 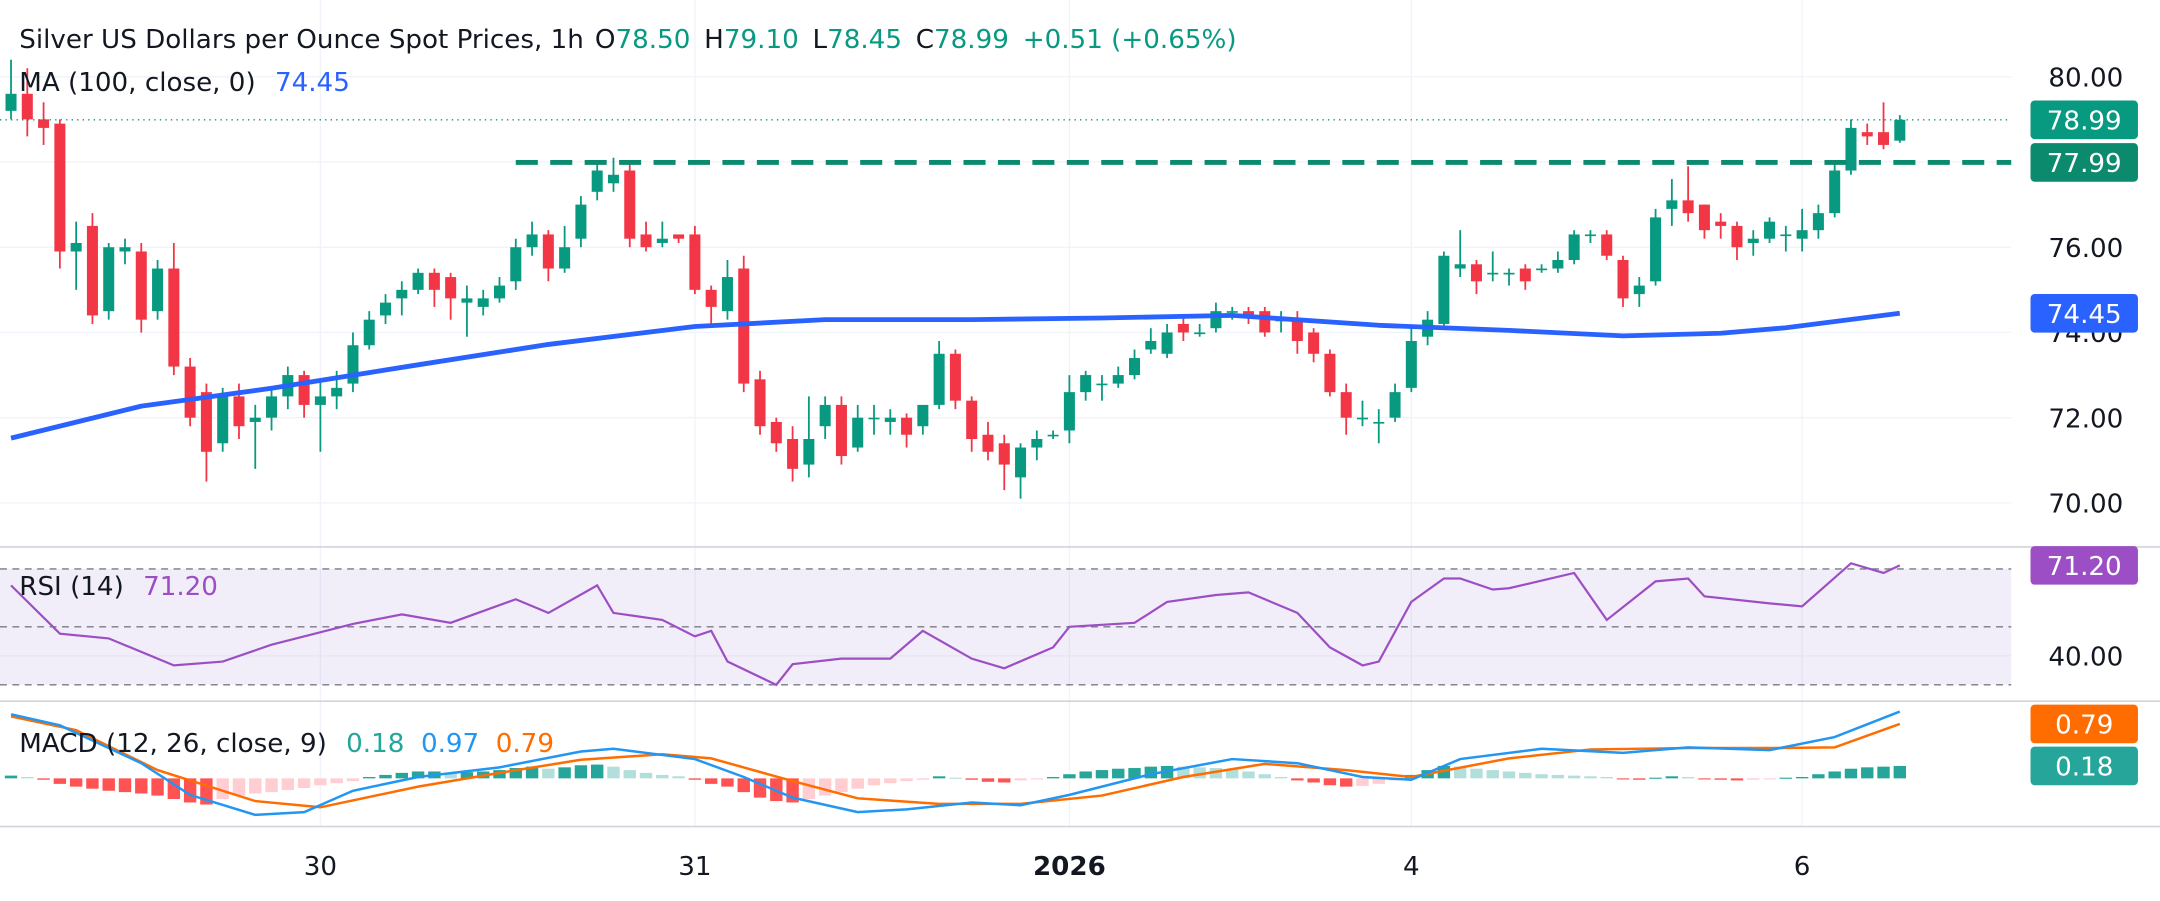 What do you see at coordinates (1130, 40) in the screenshot?
I see `change: +0.51 (+0.65%)` at bounding box center [1130, 40].